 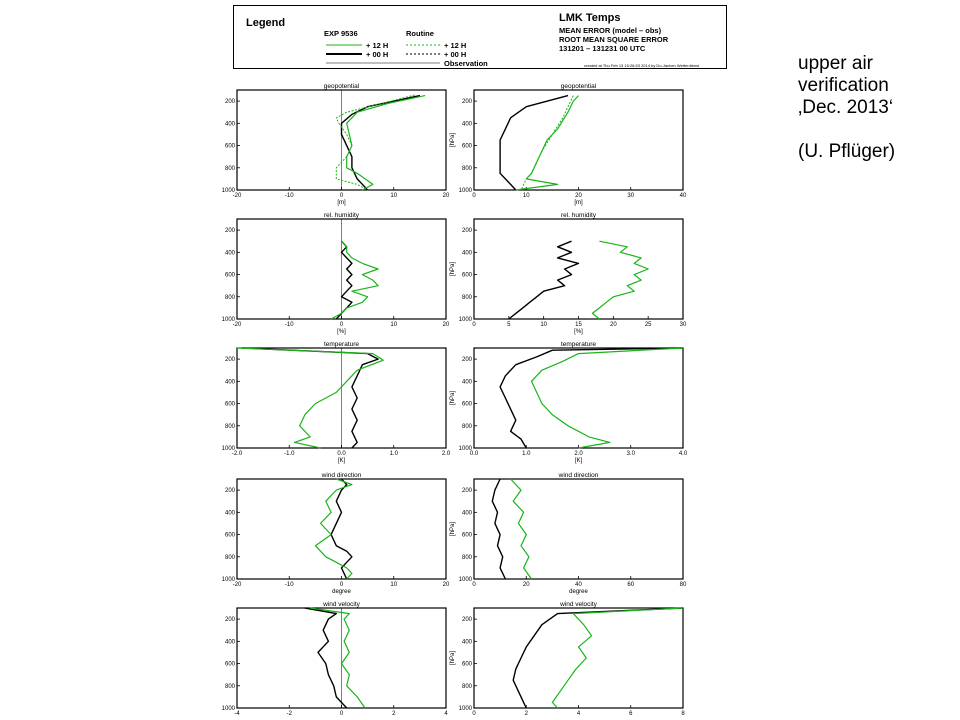 I want to click on x-axis-label: [%], so click(x=578, y=332).